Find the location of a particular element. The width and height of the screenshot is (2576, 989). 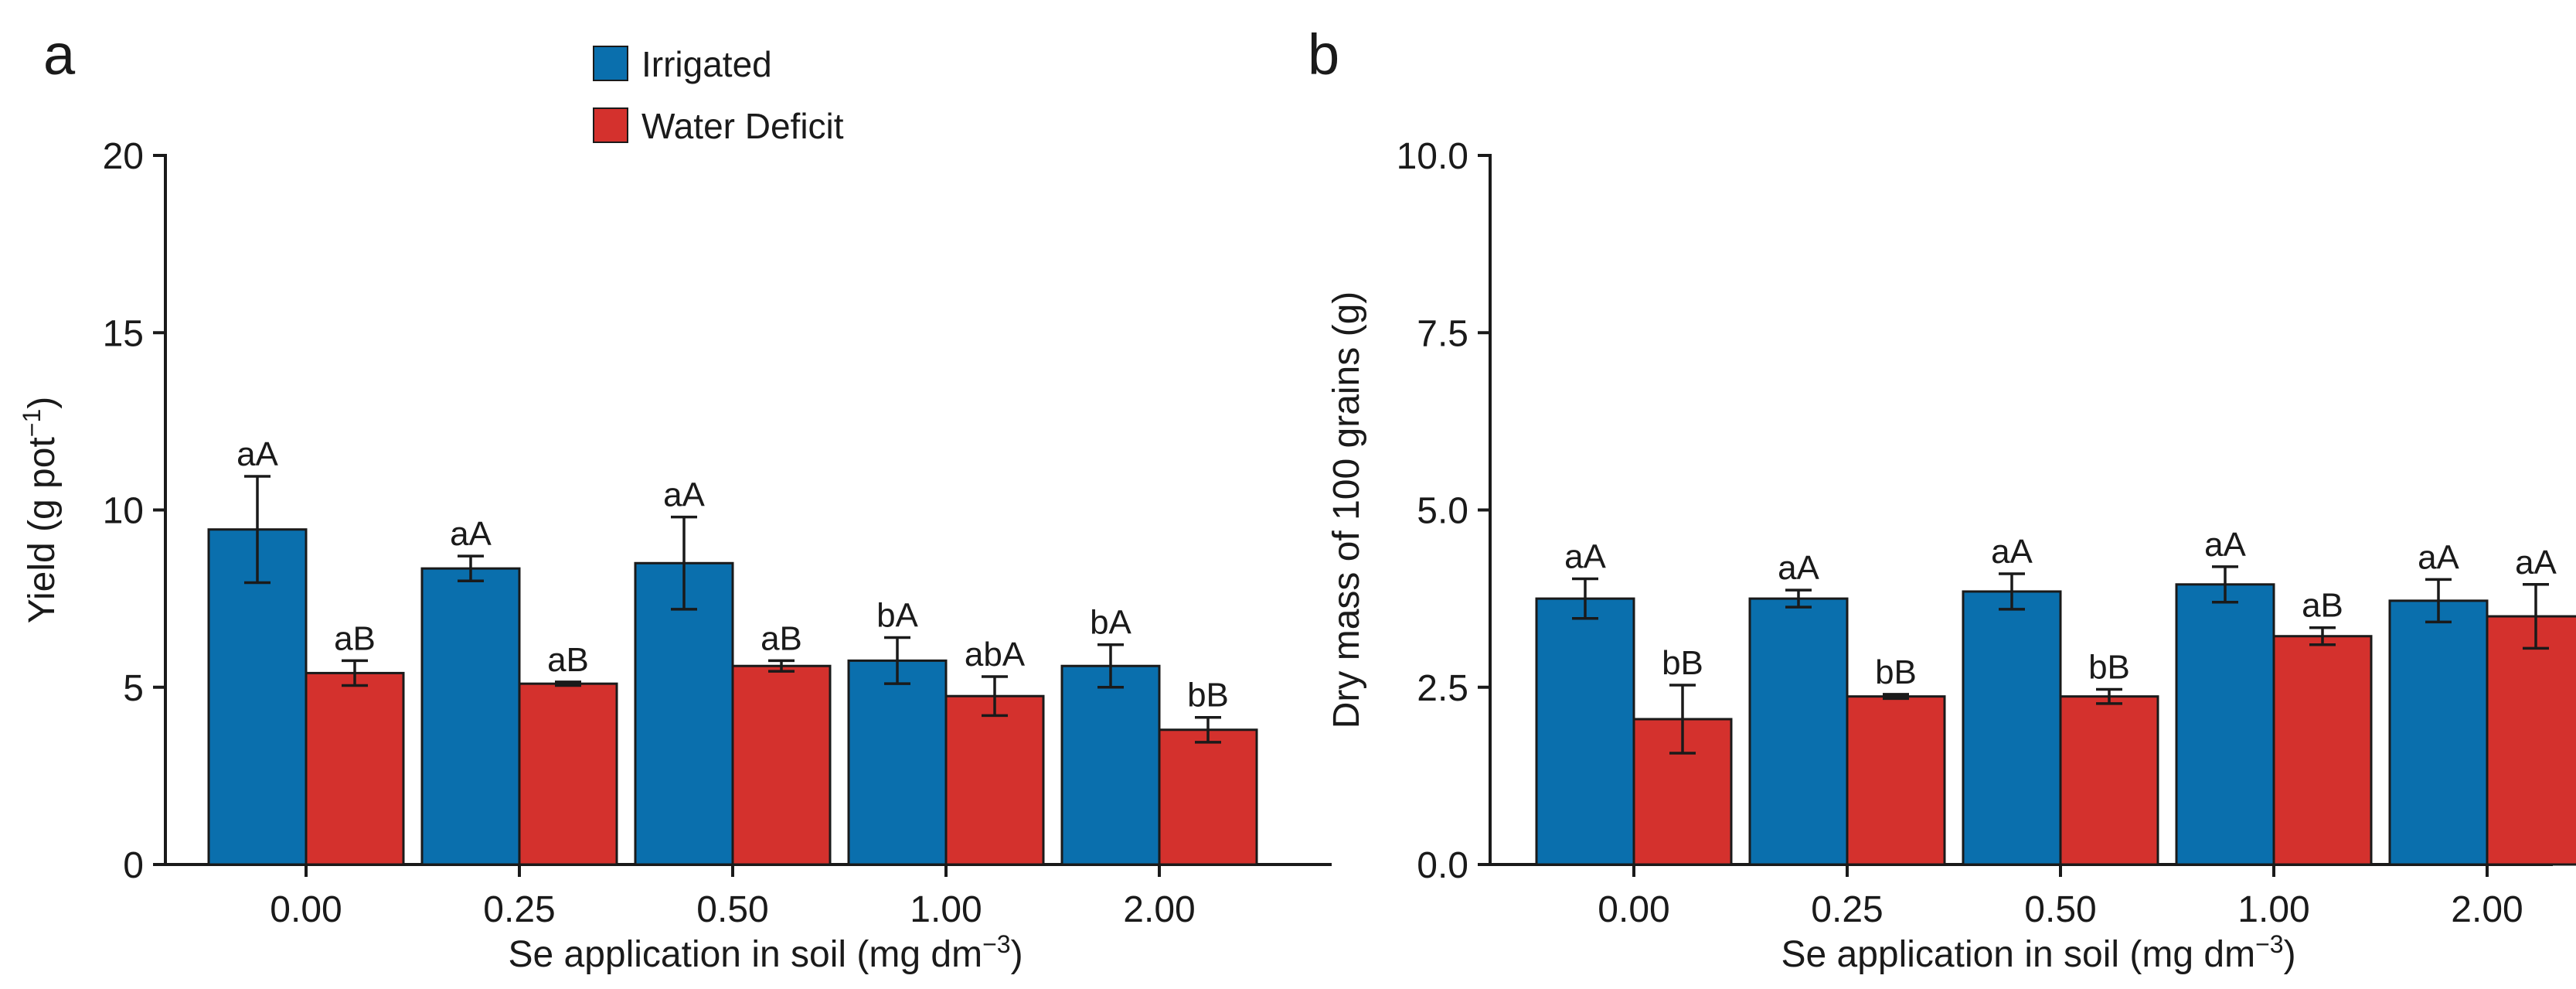

panel-label: a is located at coordinates (59, 54).